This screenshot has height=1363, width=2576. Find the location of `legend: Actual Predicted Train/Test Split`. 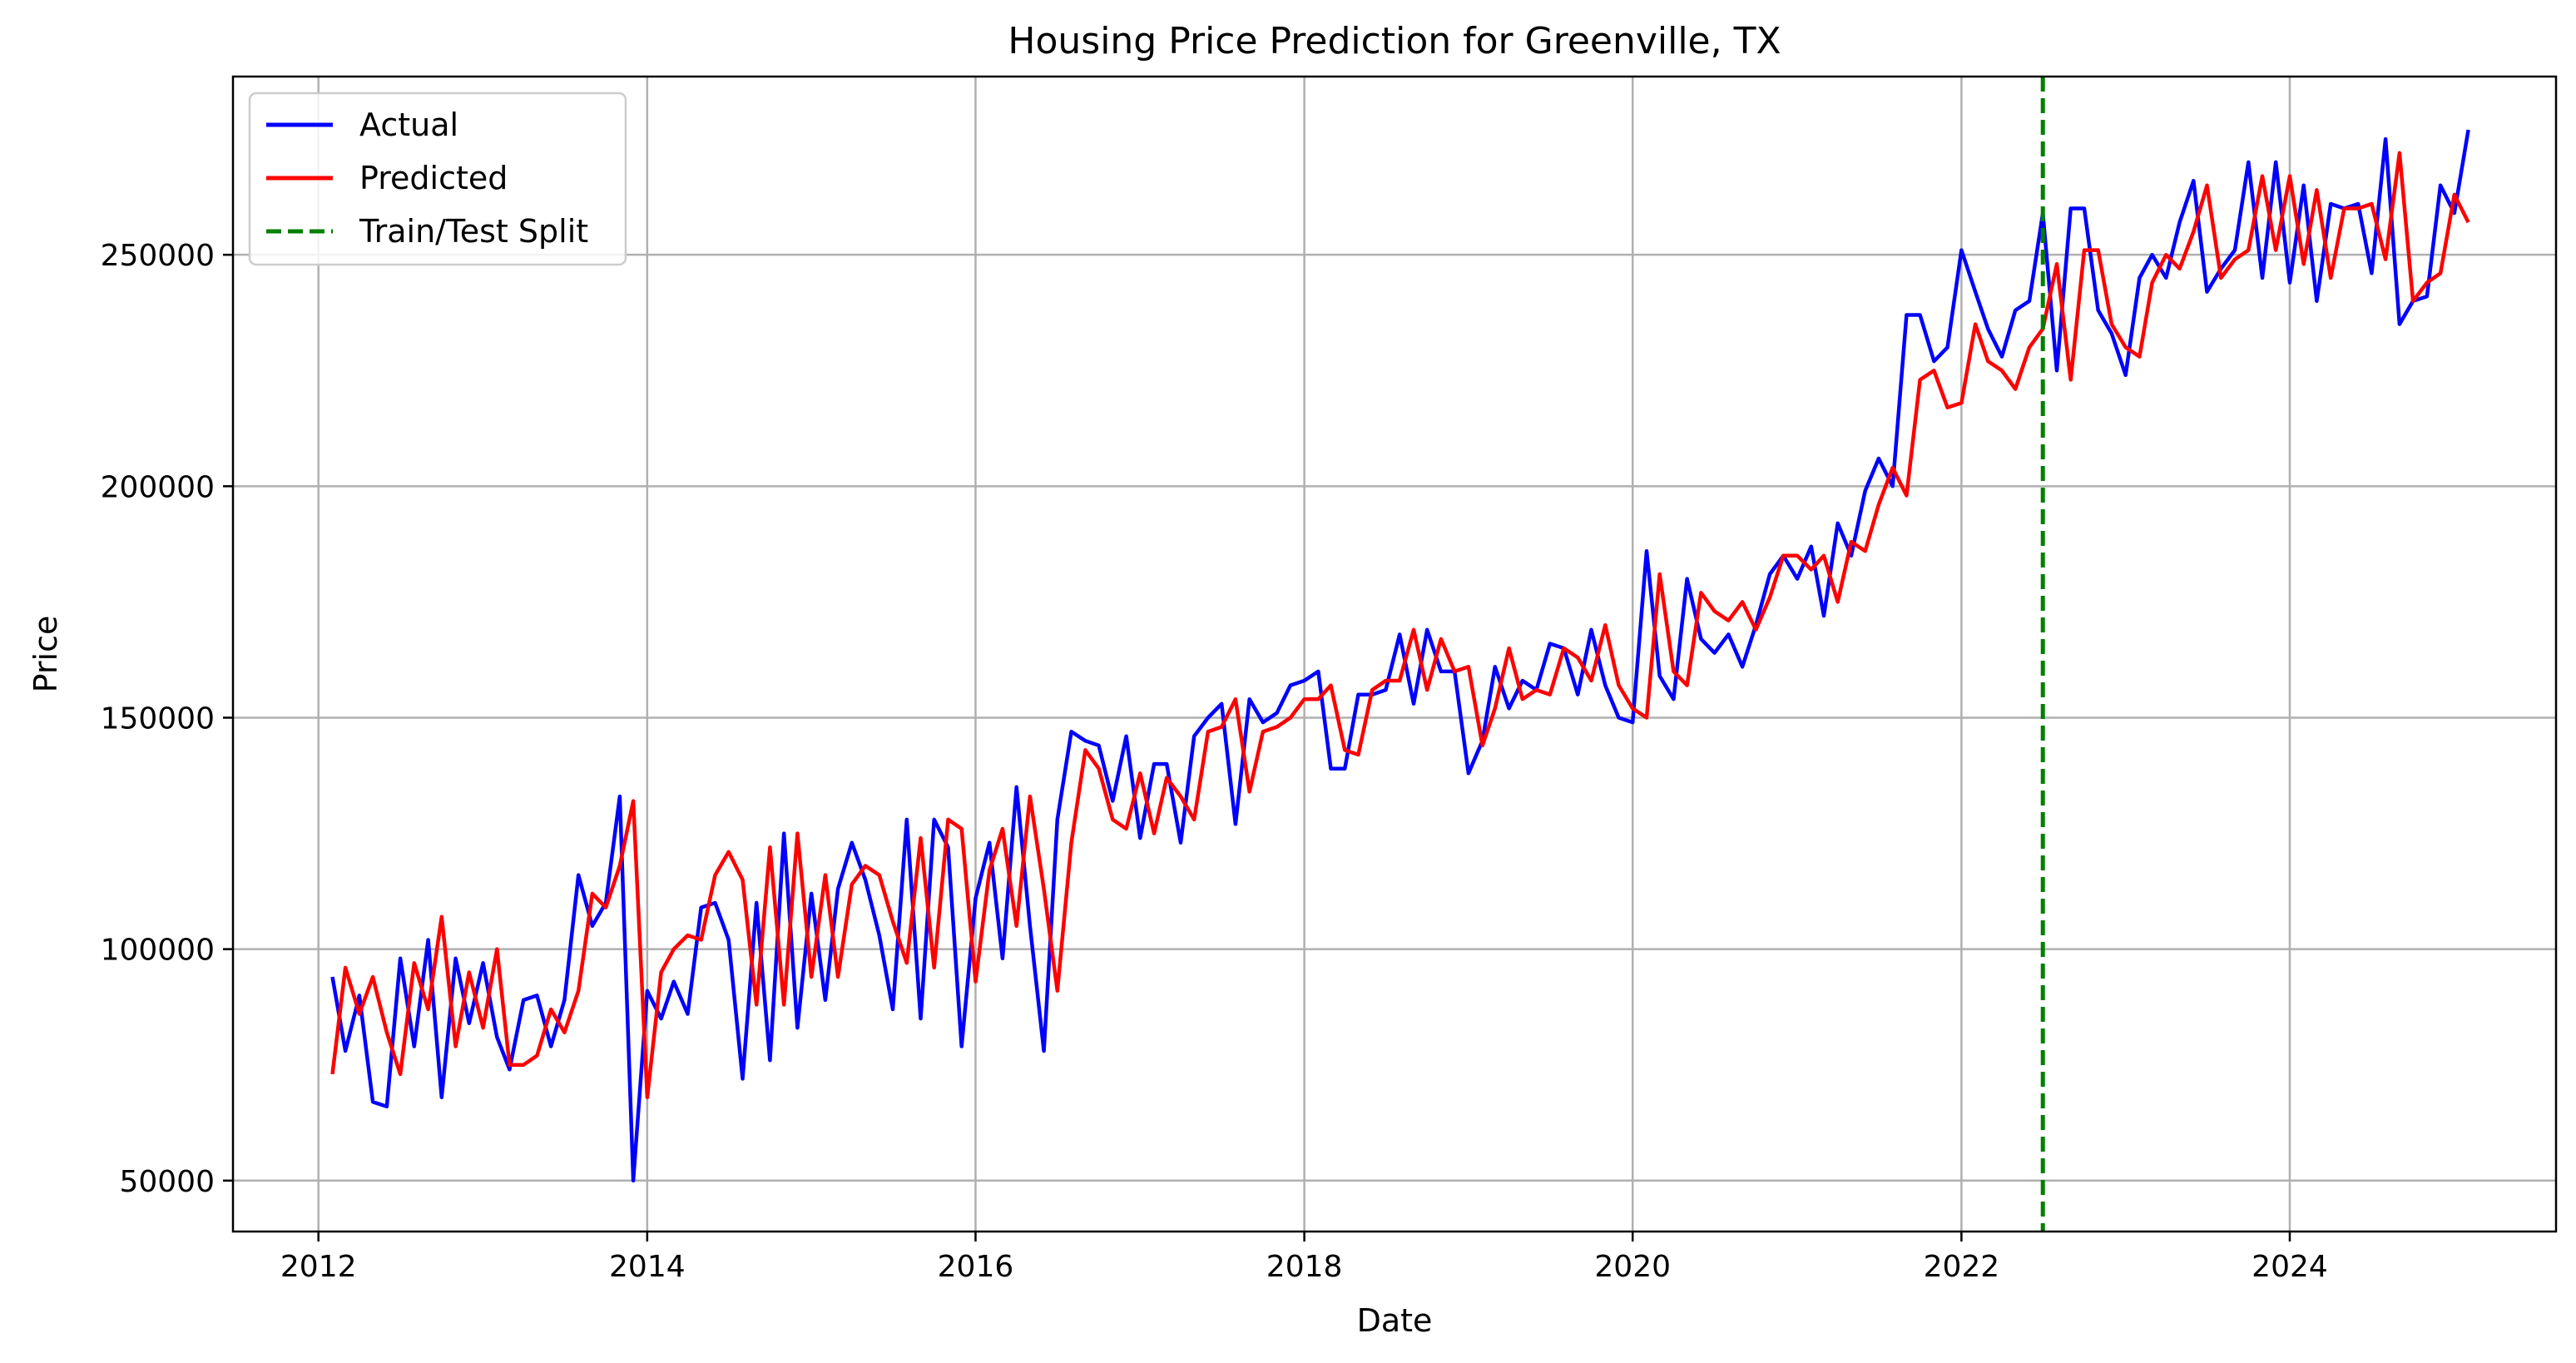

legend: Actual Predicted Train/Test Split is located at coordinates (437, 179).